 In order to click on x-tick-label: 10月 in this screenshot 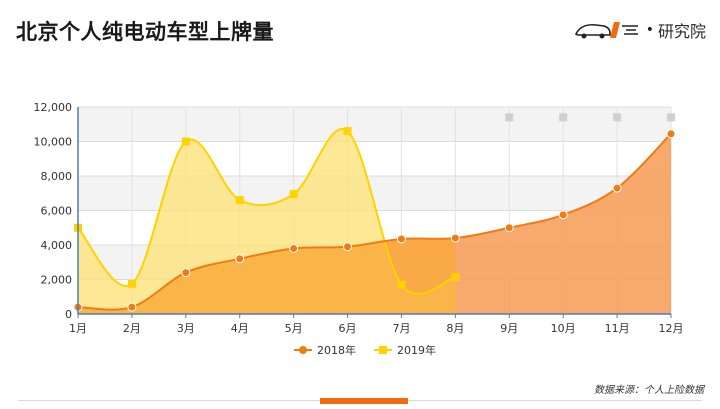, I will do `click(563, 328)`.